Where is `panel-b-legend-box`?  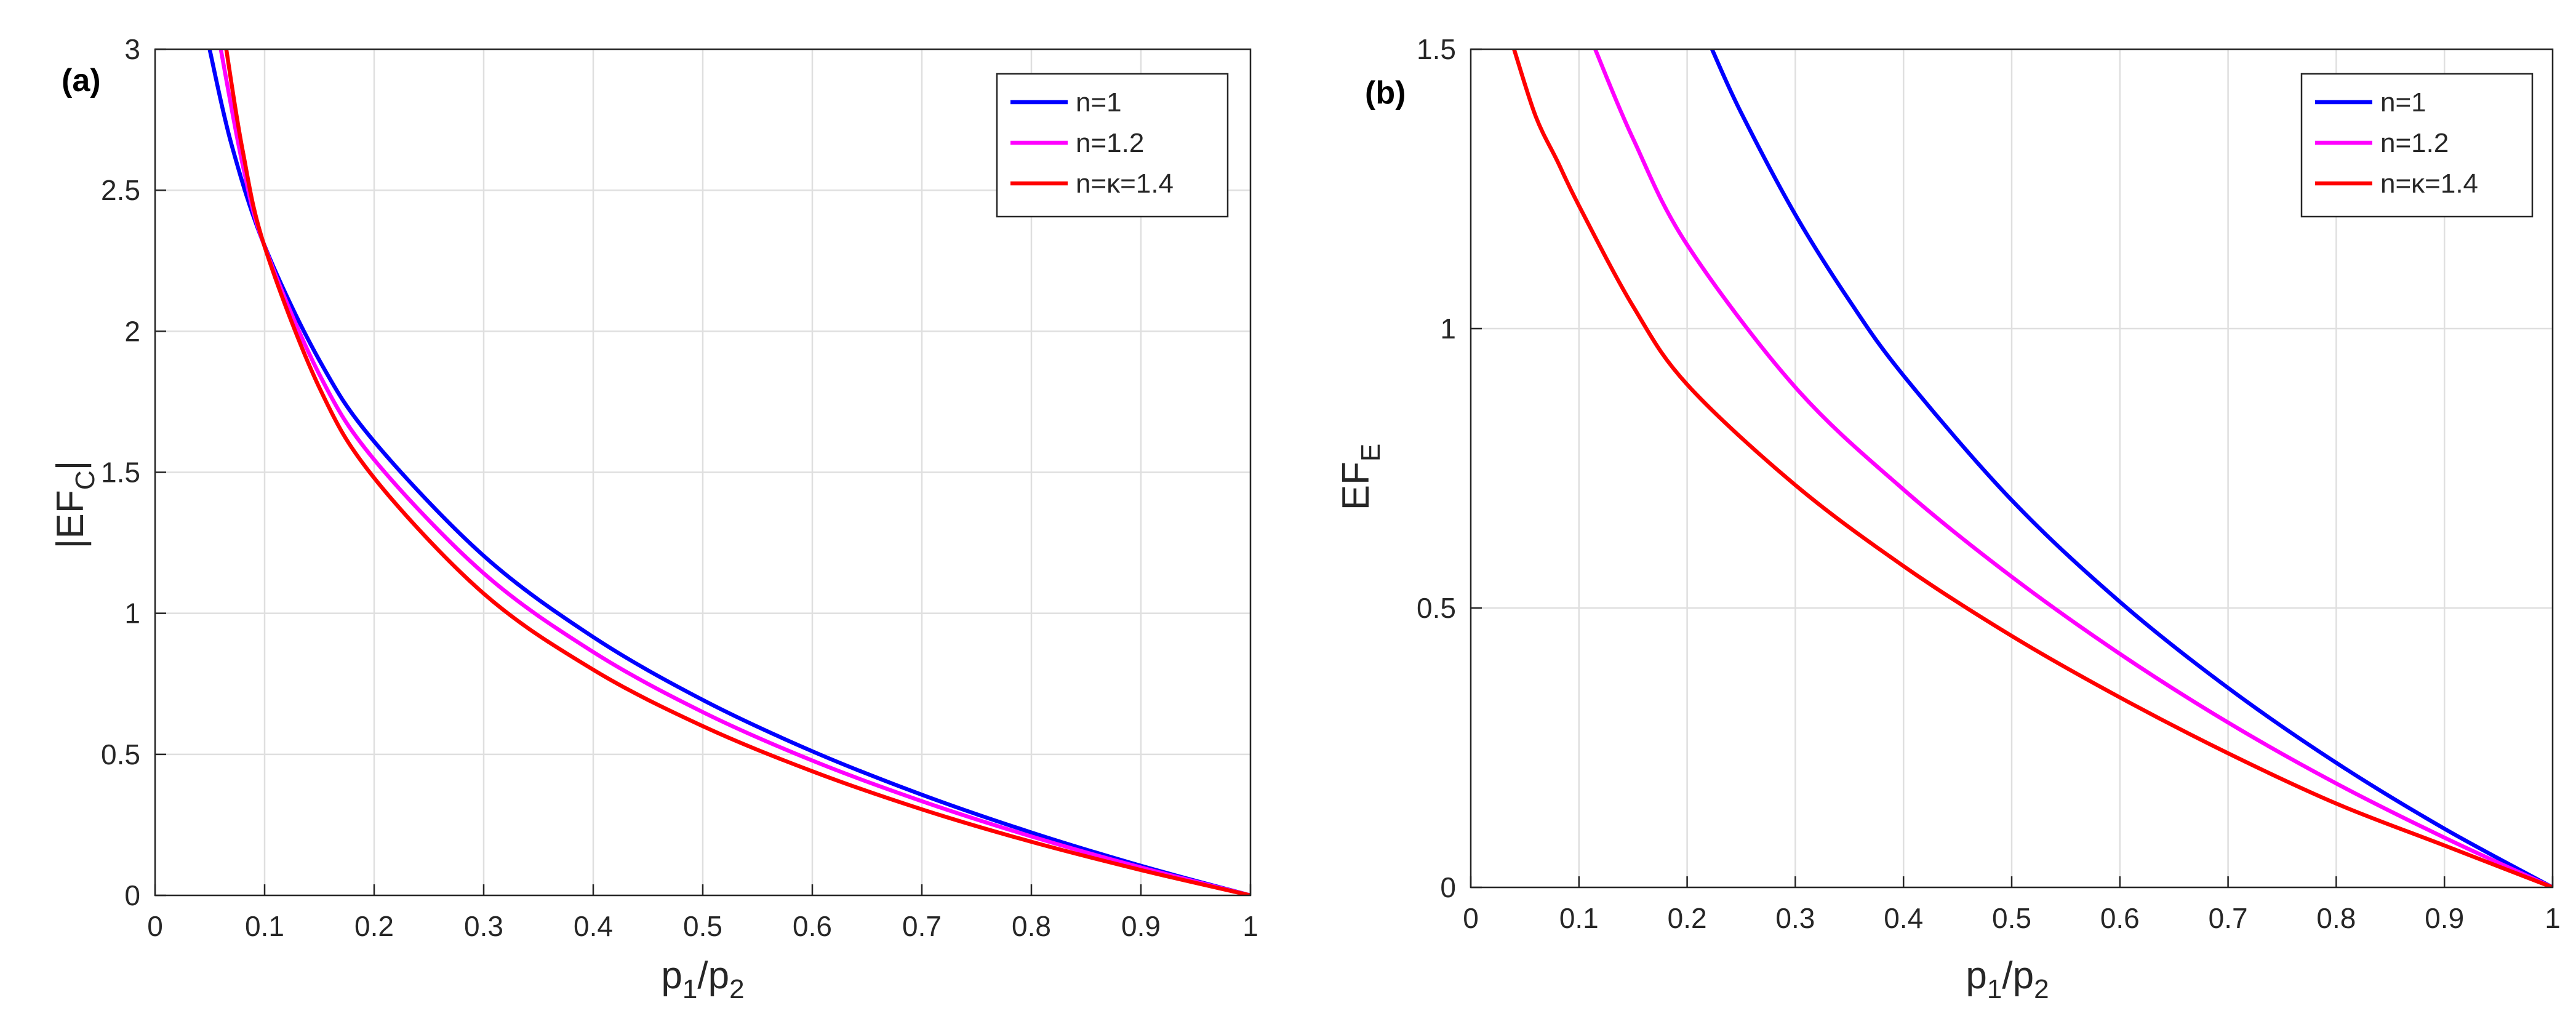
panel-b-legend-box is located at coordinates (2417, 145).